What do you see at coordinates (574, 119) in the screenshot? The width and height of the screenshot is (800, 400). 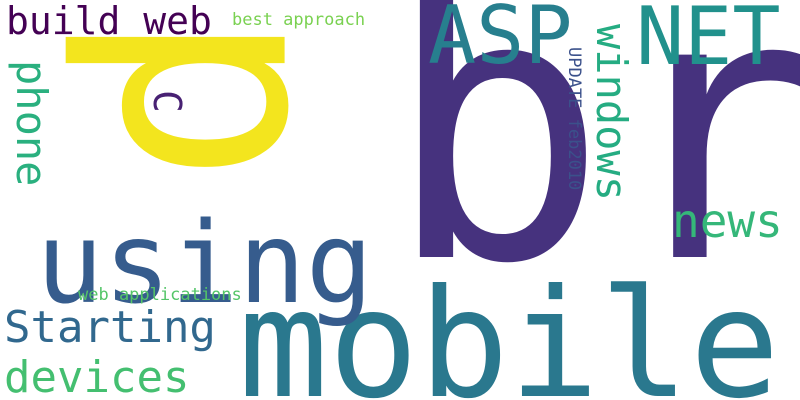 I see `word-update-feb2010: UPDATE feb2010` at bounding box center [574, 119].